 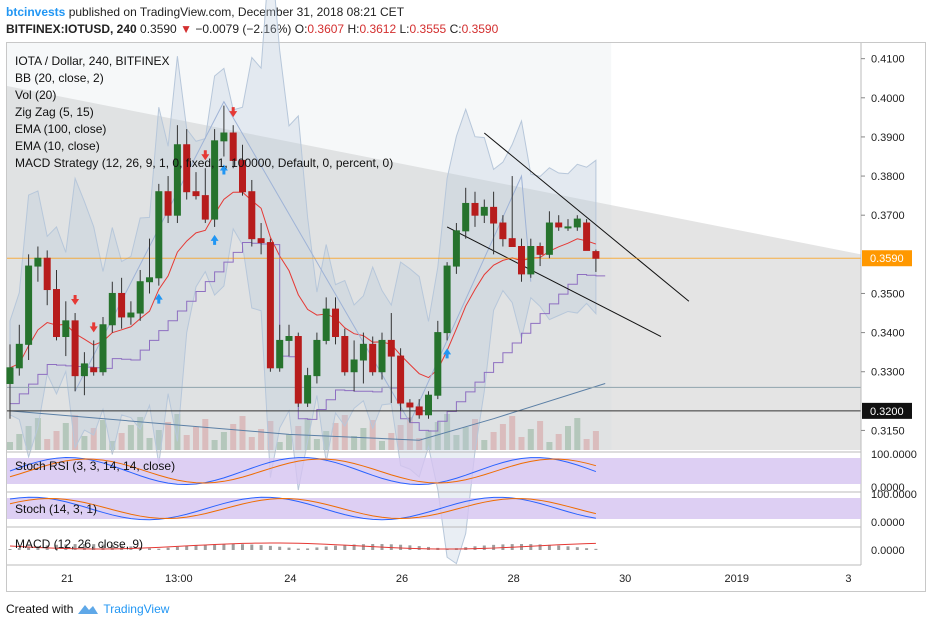 What do you see at coordinates (290, 579) in the screenshot?
I see `time-tick-label: 24` at bounding box center [290, 579].